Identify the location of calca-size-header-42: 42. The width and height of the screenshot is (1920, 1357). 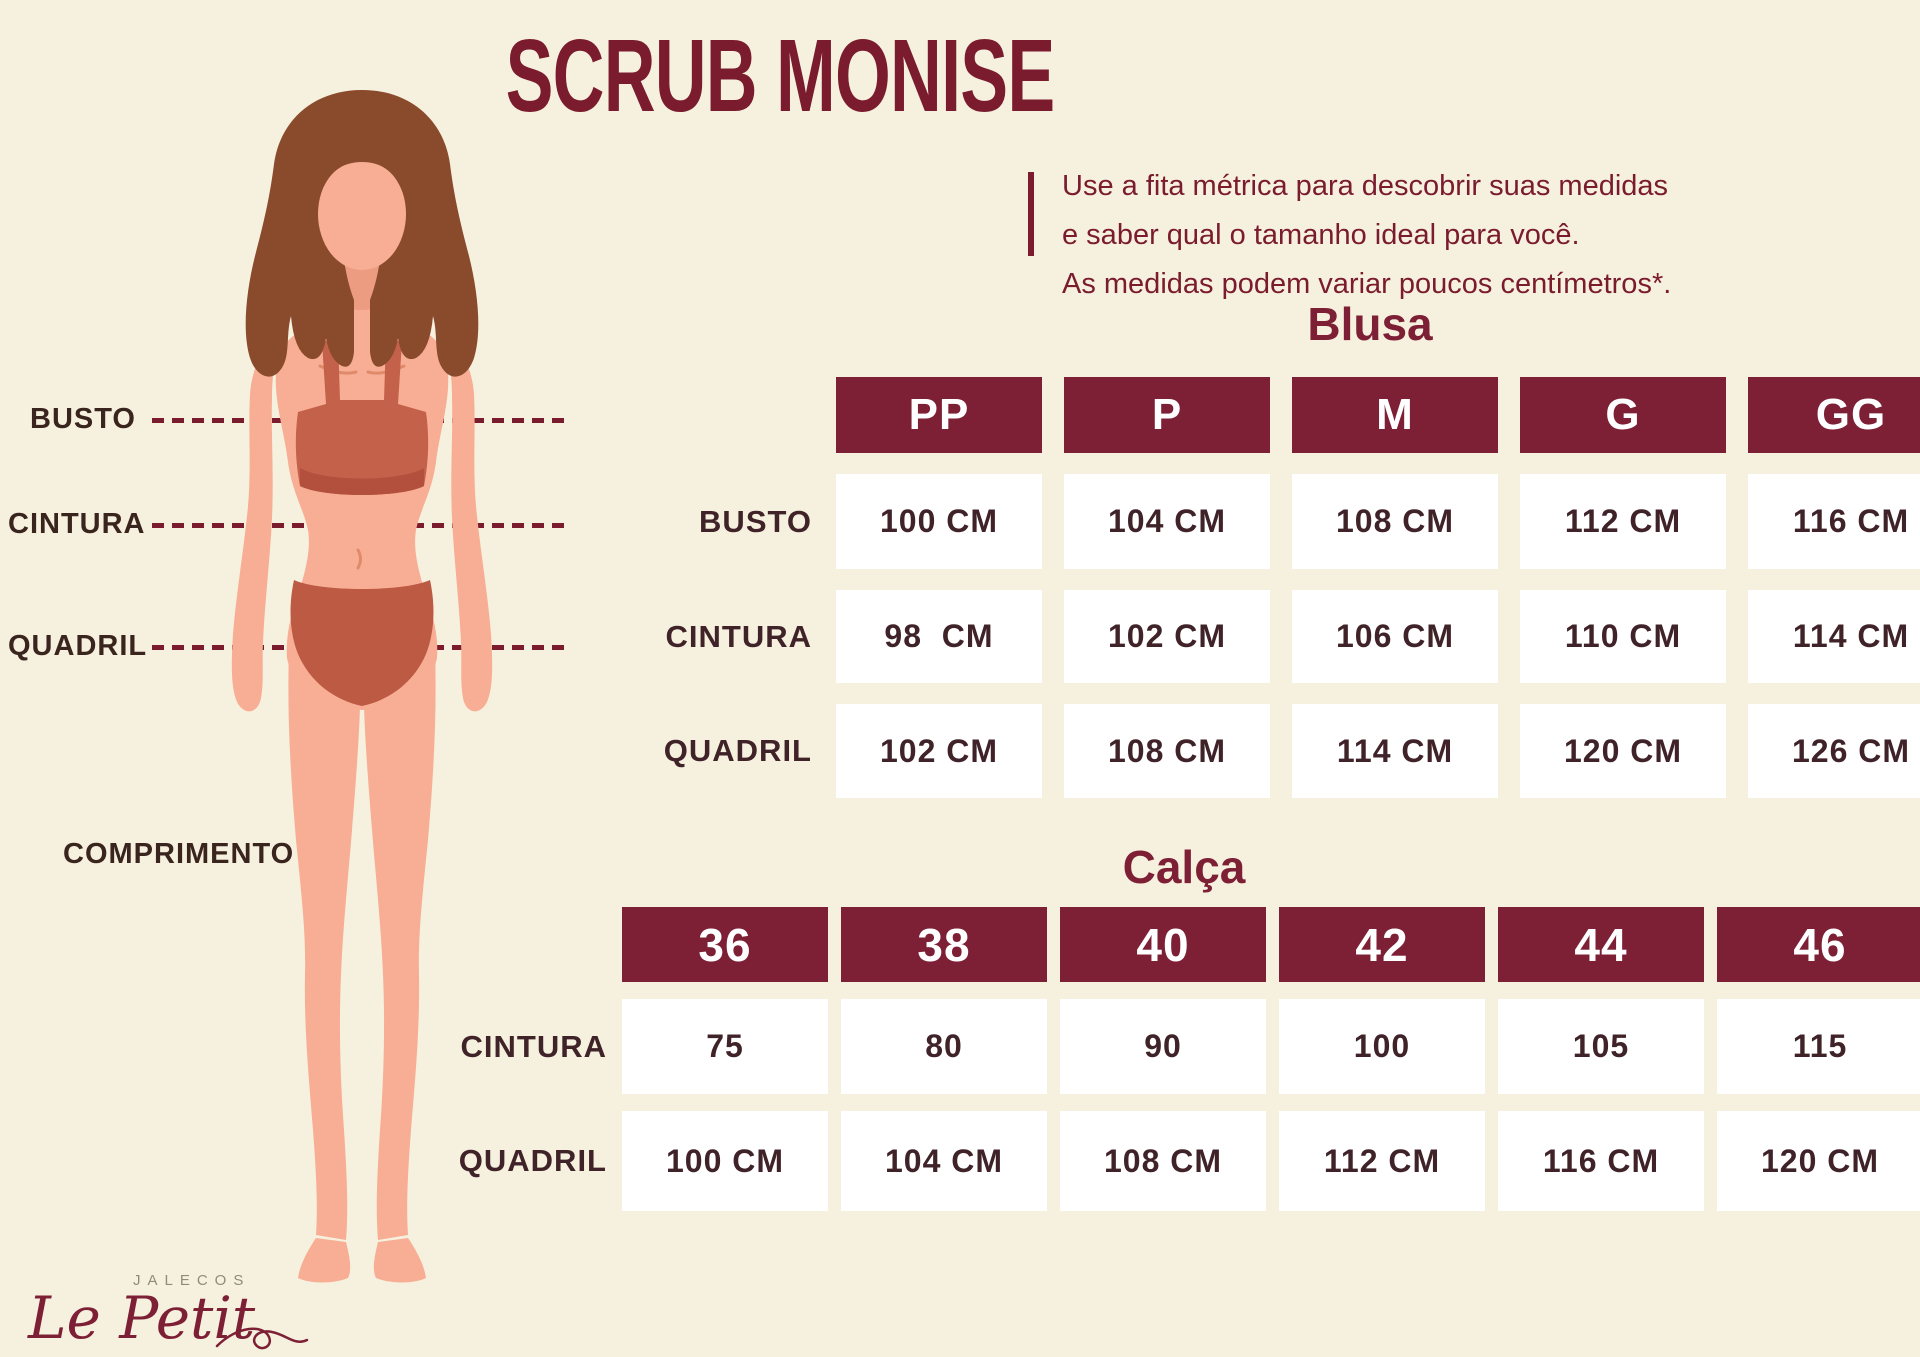
(1382, 944).